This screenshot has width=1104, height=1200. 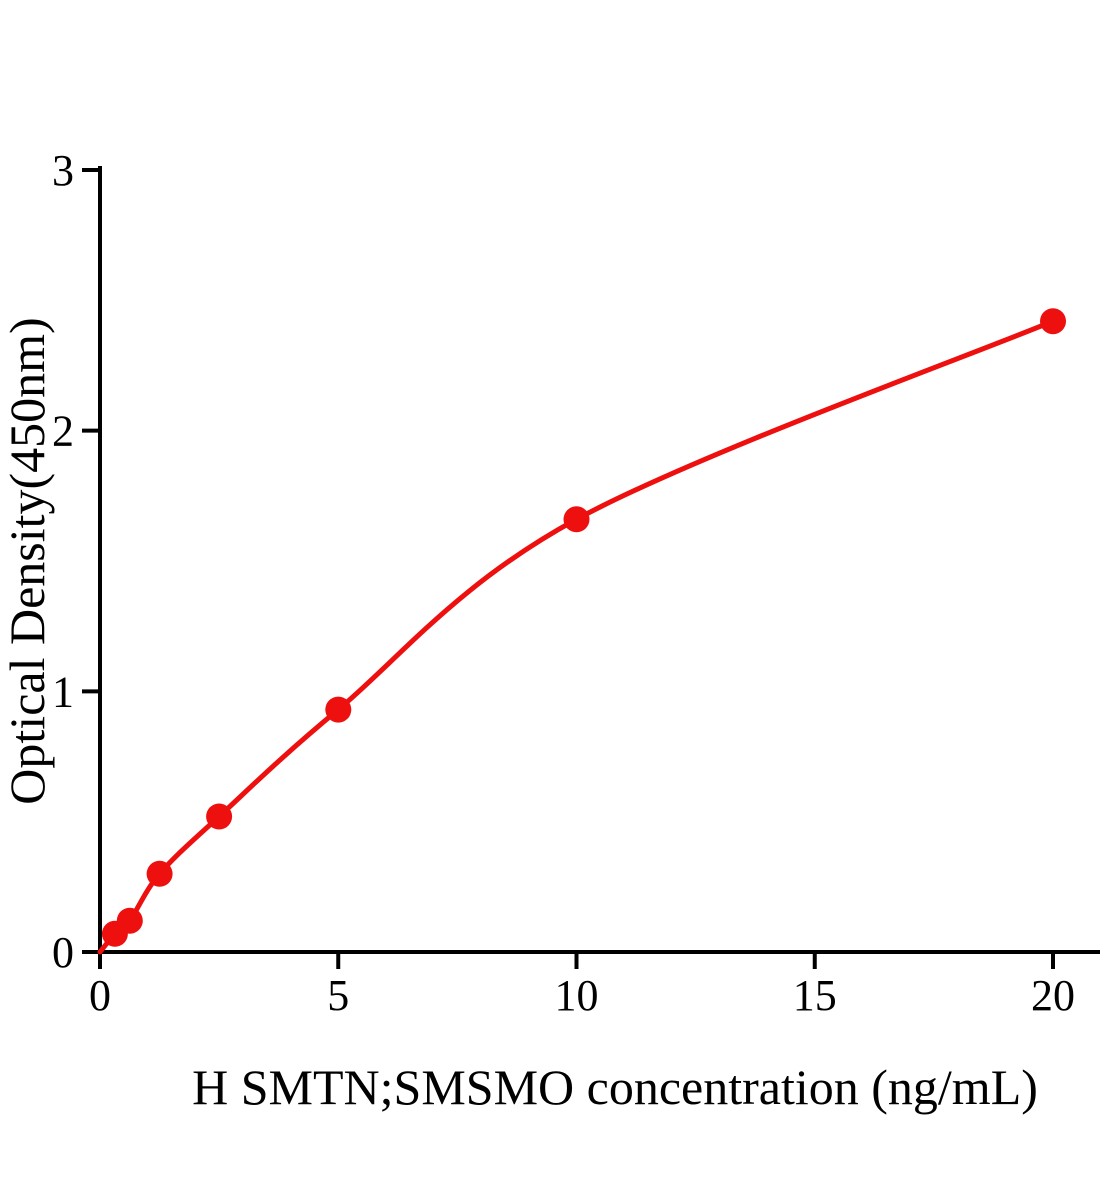 I want to click on y-axis-title: Optical Density(450nm), so click(x=27, y=560).